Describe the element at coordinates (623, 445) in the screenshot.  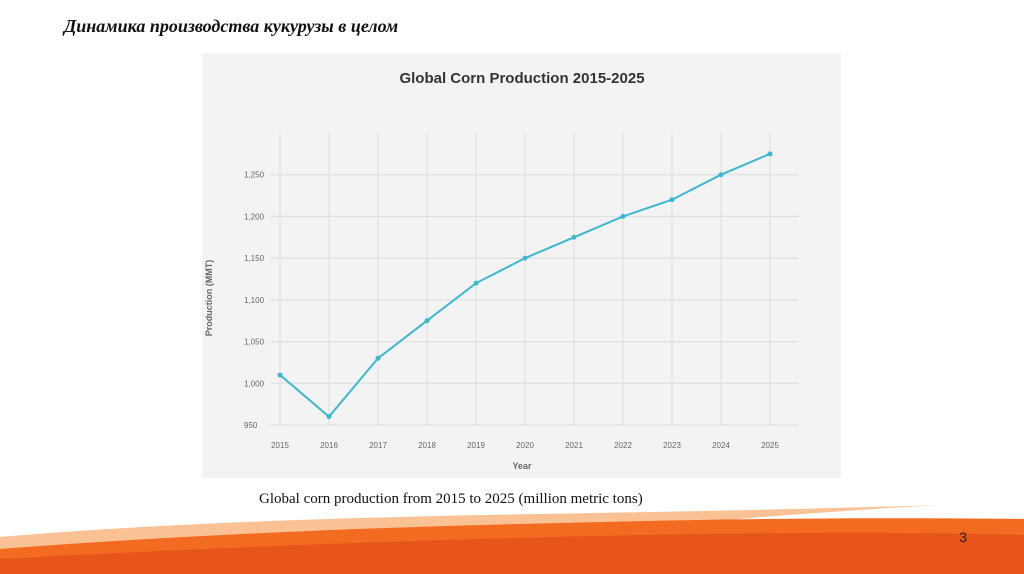
I see `x-tick-label: 2022` at that location.